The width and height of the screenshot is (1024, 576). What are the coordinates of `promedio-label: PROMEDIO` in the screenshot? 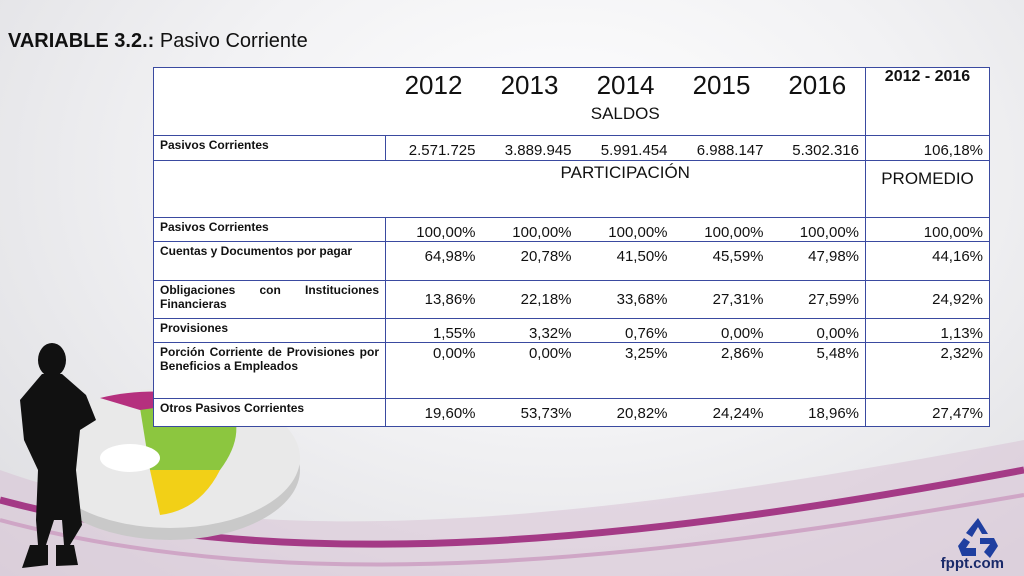 It's located at (927, 189).